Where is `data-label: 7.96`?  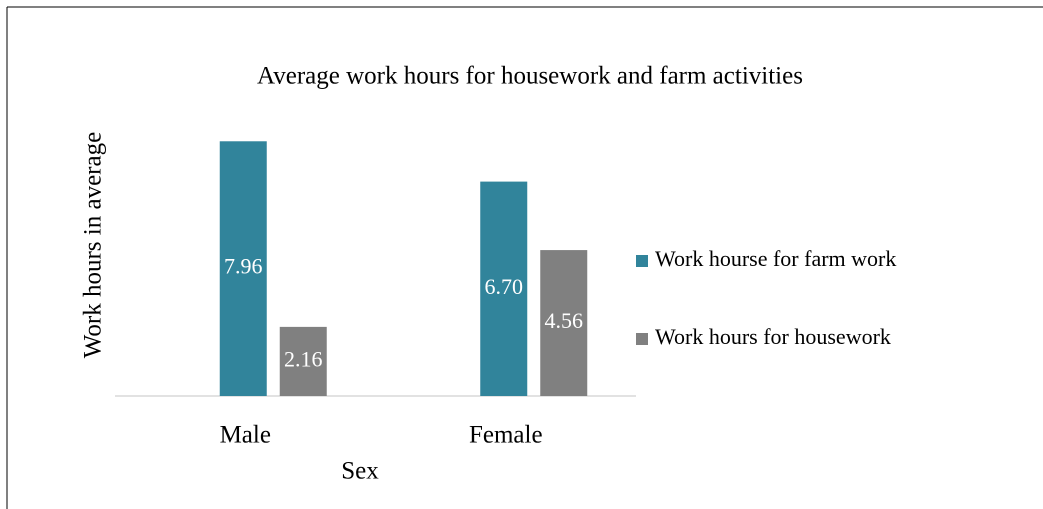 data-label: 7.96 is located at coordinates (243, 266).